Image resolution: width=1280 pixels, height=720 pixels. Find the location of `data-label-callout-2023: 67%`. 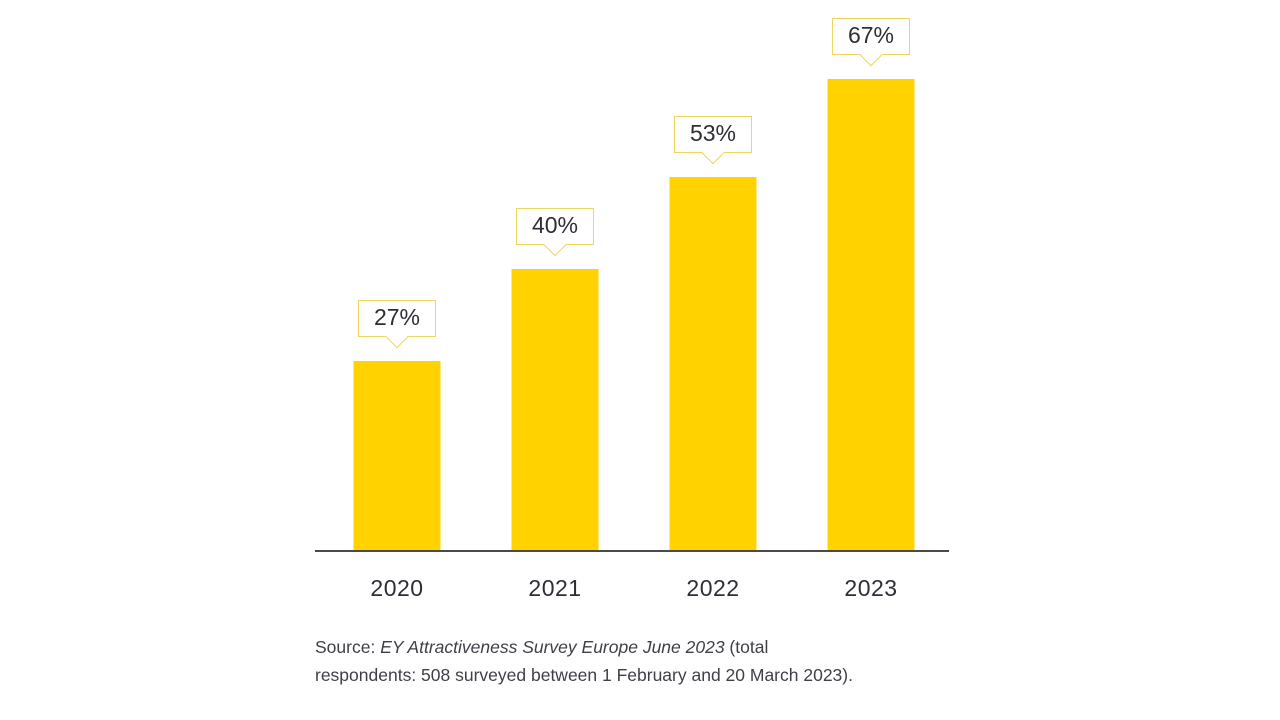

data-label-callout-2023: 67% is located at coordinates (871, 42).